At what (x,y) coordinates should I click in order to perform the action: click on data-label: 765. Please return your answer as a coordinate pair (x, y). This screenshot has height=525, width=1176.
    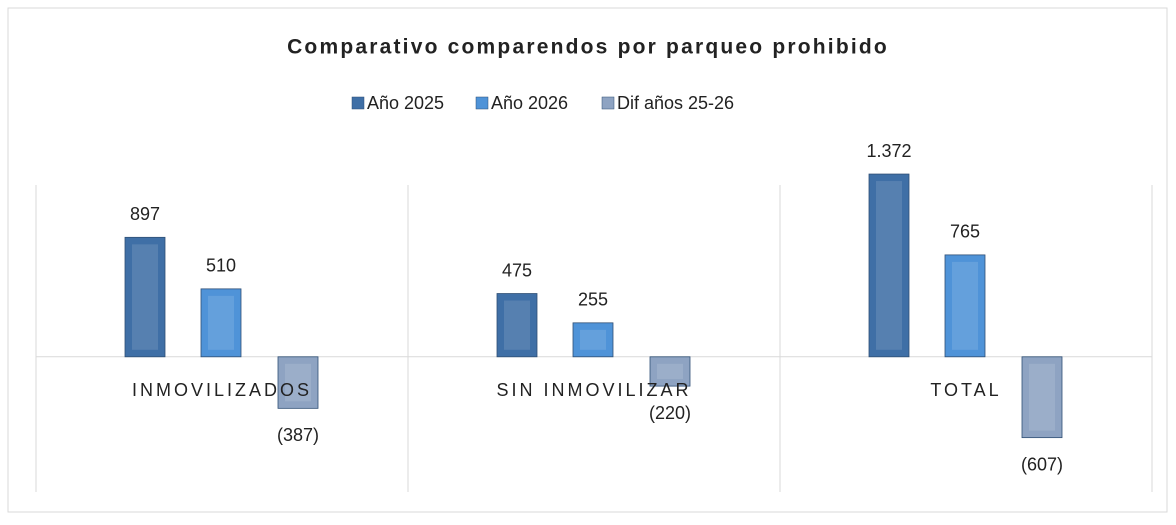
    Looking at the image, I should click on (965, 232).